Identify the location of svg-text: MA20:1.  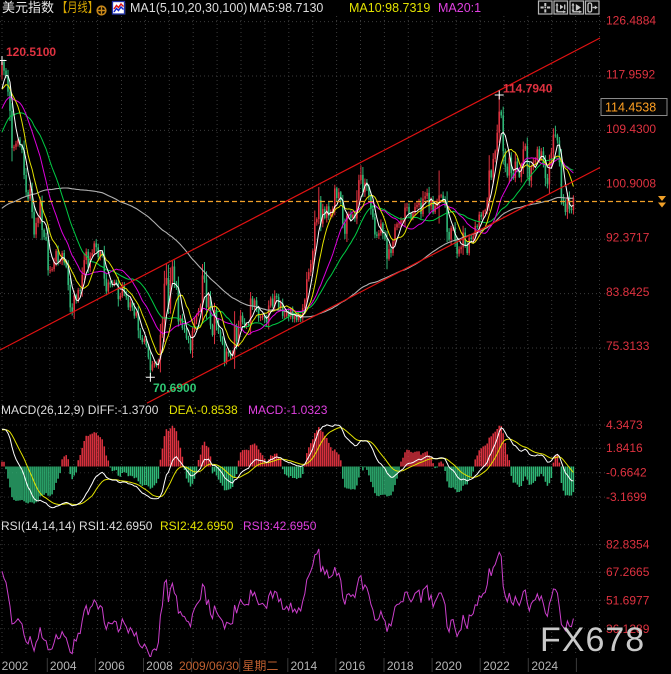
(459, 8).